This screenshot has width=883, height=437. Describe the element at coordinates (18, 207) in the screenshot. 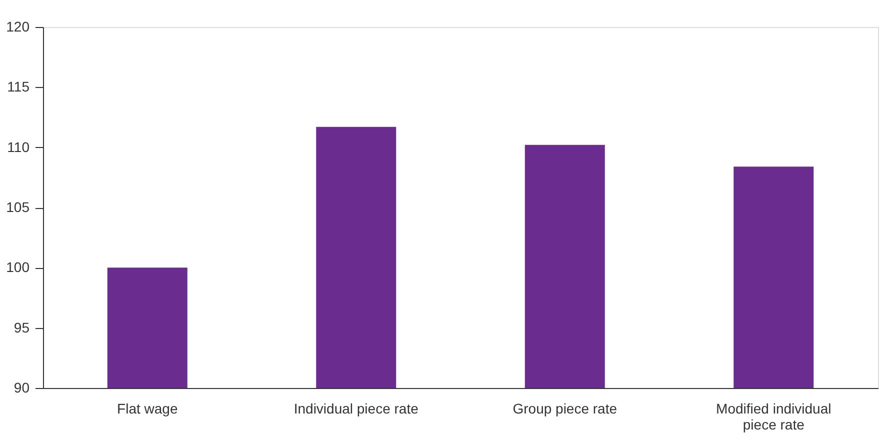

I see `y-tick-label: 105` at that location.